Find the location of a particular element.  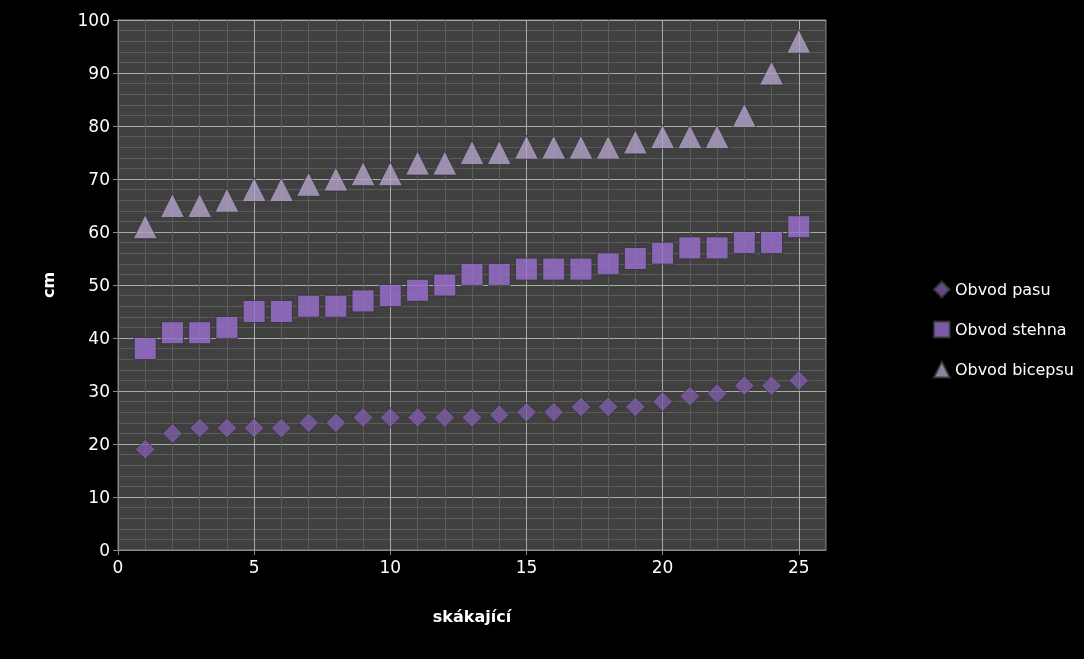

legend-label: Obvod bicepsu is located at coordinates (1014, 369).